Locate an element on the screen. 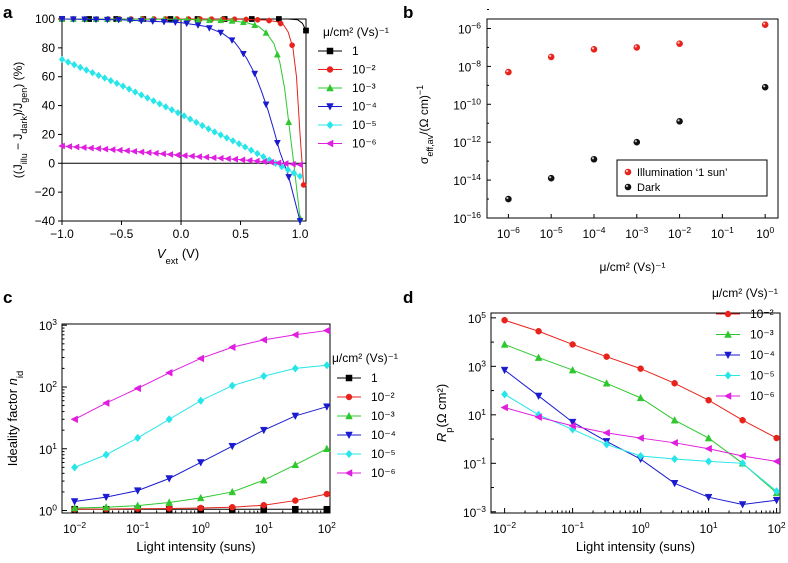 The image size is (788, 563). panel-d-ylabel-part: (Ω cm²) is located at coordinates (441, 406).